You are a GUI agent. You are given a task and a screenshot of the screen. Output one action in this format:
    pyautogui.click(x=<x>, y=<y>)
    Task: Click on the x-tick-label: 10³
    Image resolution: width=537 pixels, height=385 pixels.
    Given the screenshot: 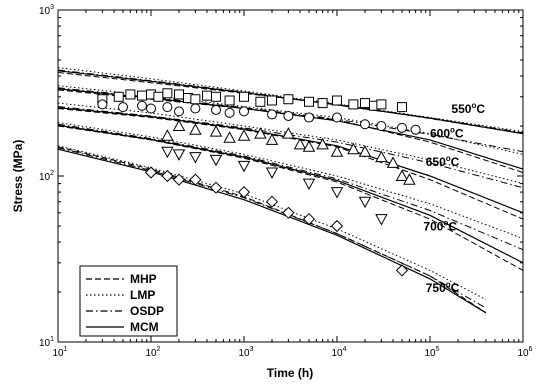 What is the action you would take?
    pyautogui.click(x=245, y=352)
    